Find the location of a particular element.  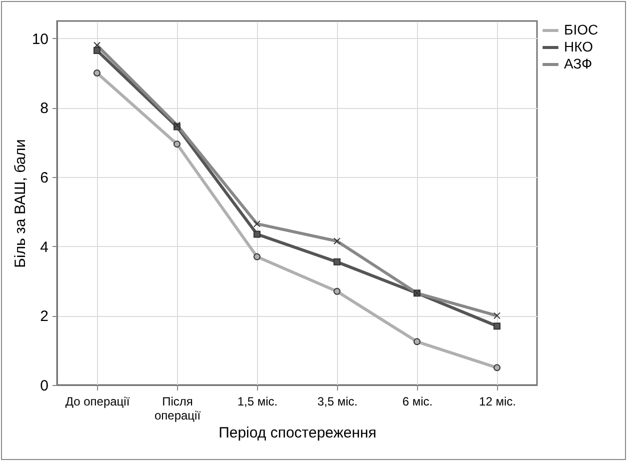

legend-label: АЗФ is located at coordinates (578, 64).